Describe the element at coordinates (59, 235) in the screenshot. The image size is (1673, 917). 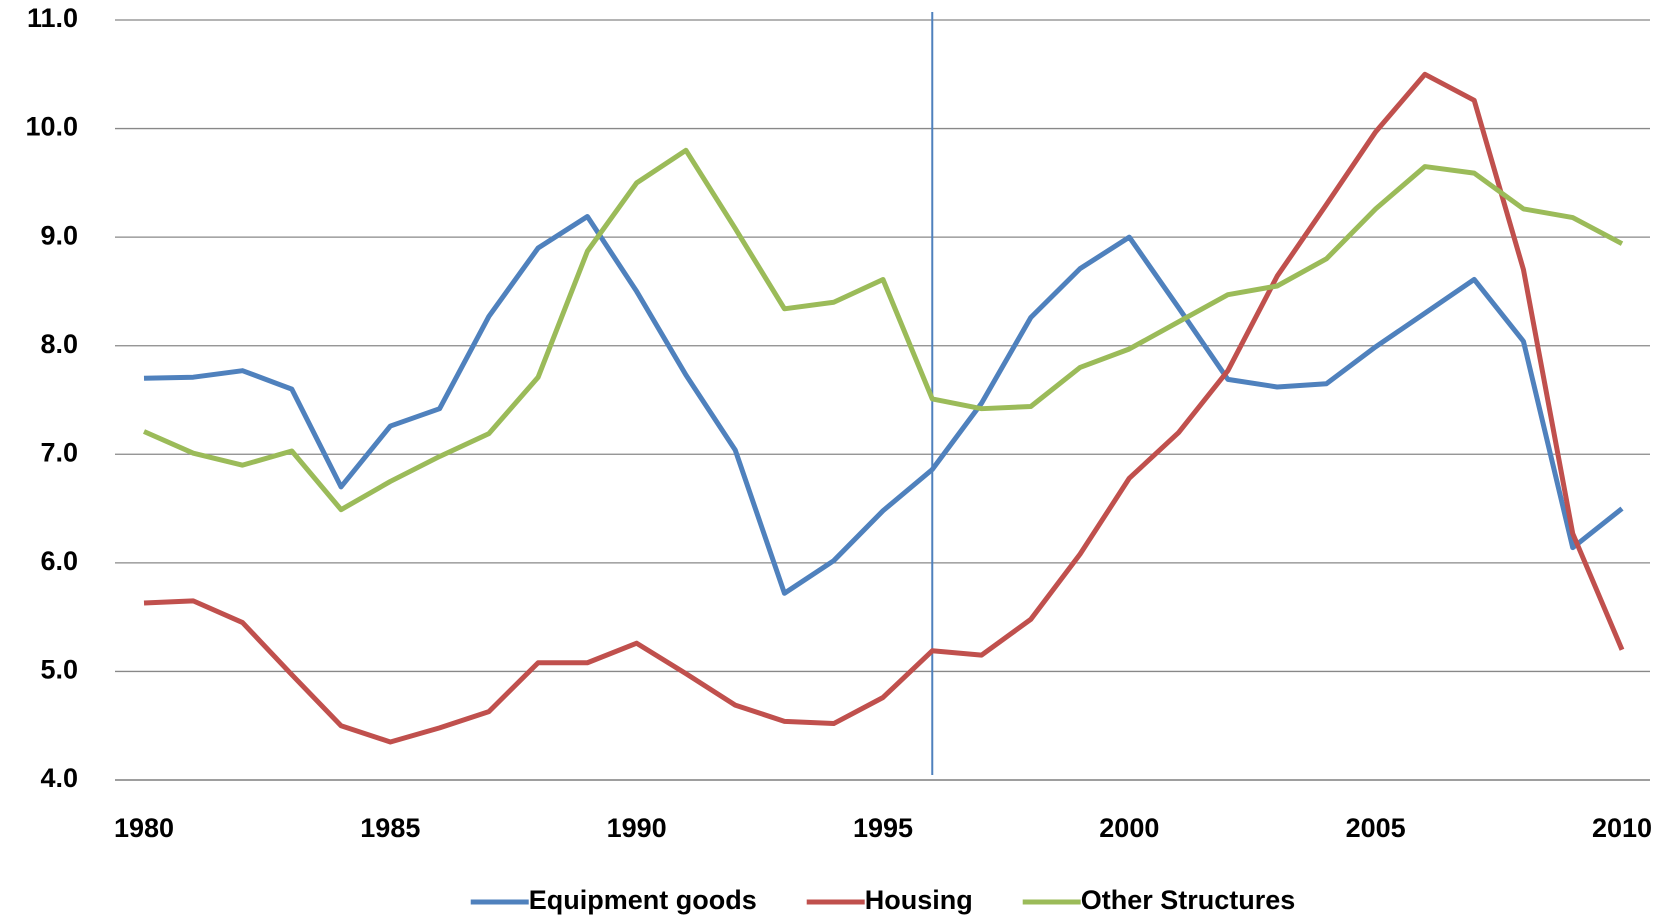
I see `y-tick-label: 9.0` at that location.